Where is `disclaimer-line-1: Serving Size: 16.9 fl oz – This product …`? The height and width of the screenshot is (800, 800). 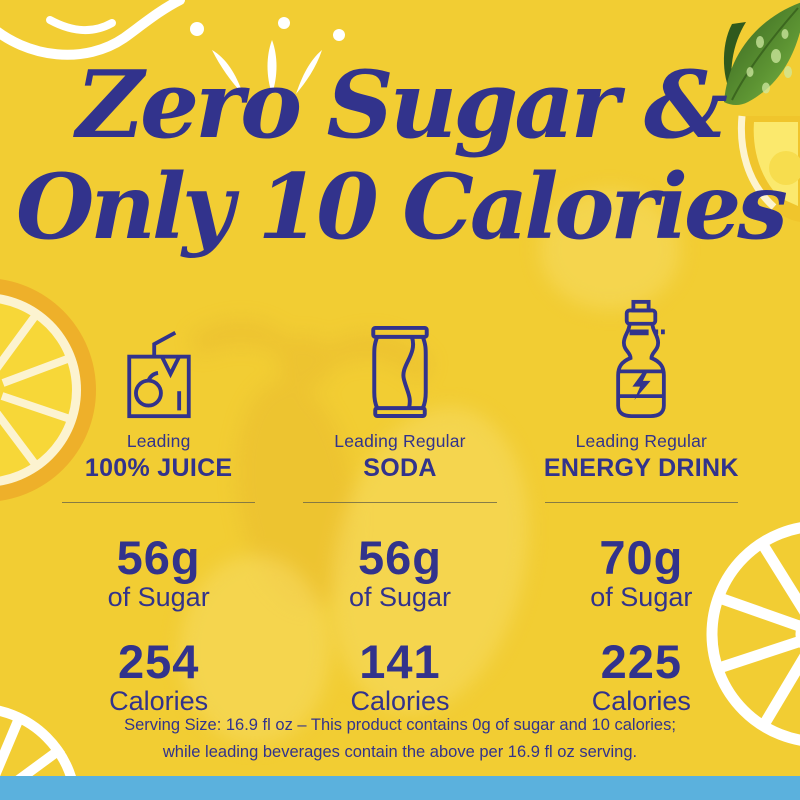
disclaimer-line-1: Serving Size: 16.9 fl oz – This product … is located at coordinates (400, 725).